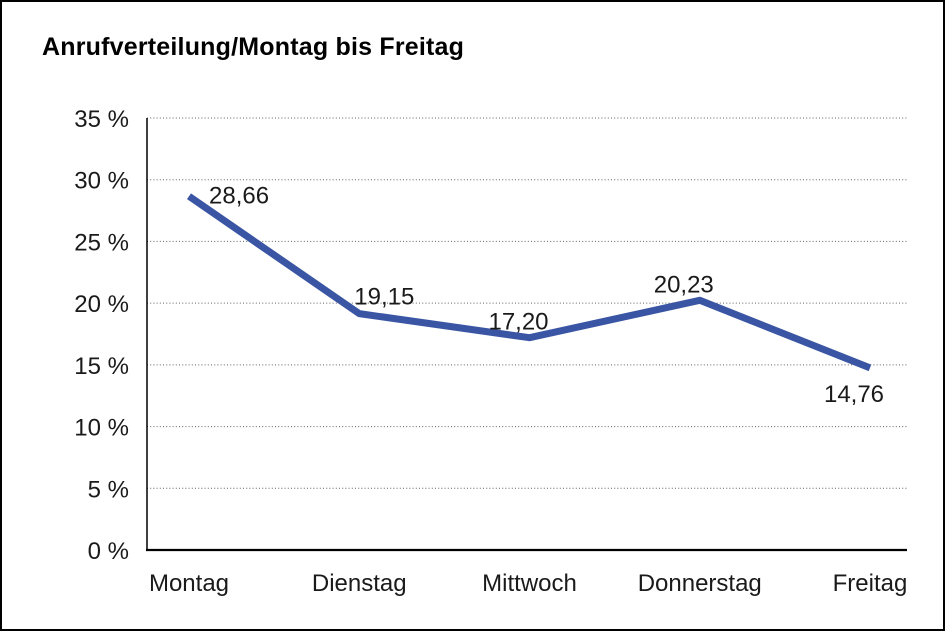 The width and height of the screenshot is (945, 631). What do you see at coordinates (518, 322) in the screenshot?
I see `data-point-label: 17,20` at bounding box center [518, 322].